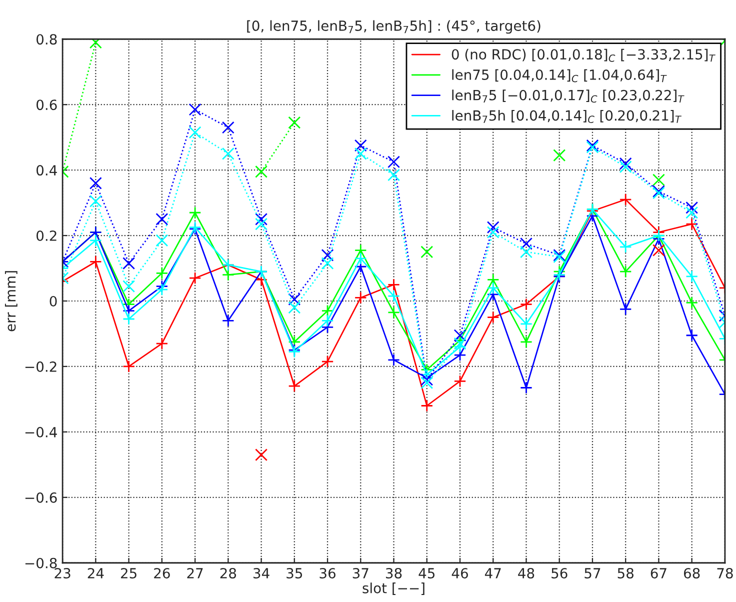 Image resolution: width=736 pixels, height=602 pixels. What do you see at coordinates (162, 573) in the screenshot?
I see `x-tick-label: 26` at bounding box center [162, 573].